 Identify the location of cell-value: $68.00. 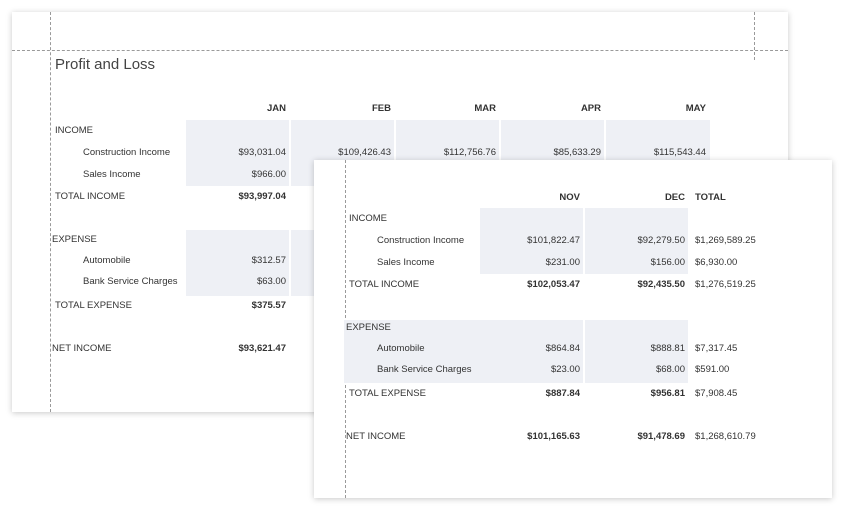
(670, 369).